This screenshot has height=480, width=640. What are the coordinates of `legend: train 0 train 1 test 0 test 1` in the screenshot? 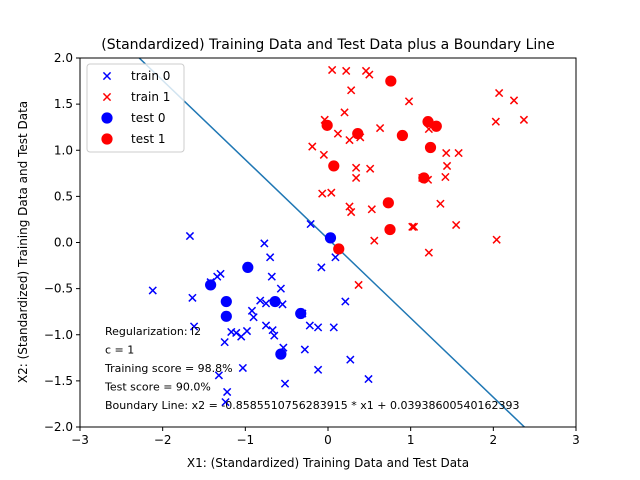 It's located at (135, 108).